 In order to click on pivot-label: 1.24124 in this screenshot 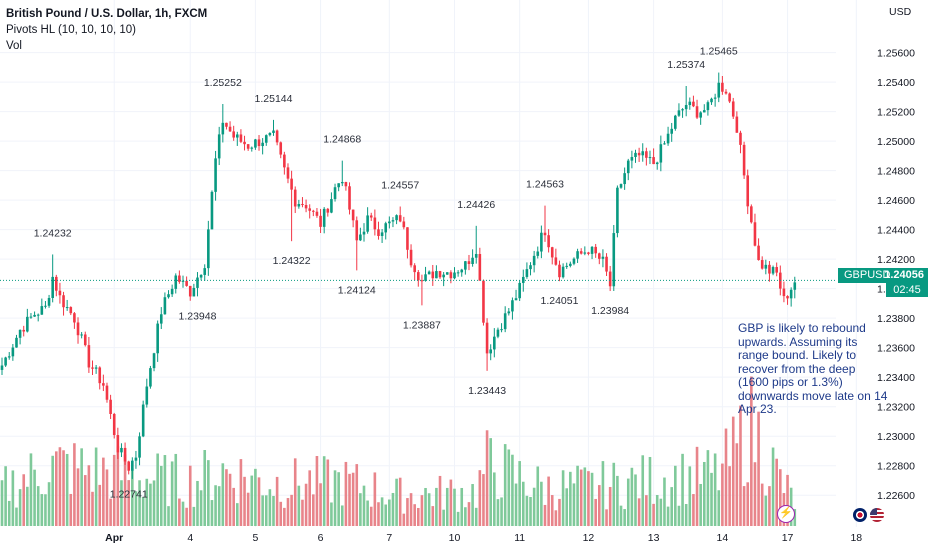, I will do `click(357, 290)`.